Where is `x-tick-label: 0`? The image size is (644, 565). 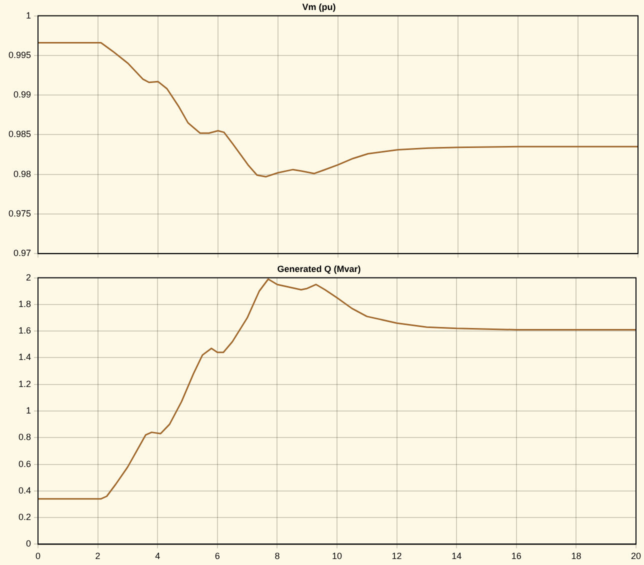
x-tick-label: 0 is located at coordinates (38, 556).